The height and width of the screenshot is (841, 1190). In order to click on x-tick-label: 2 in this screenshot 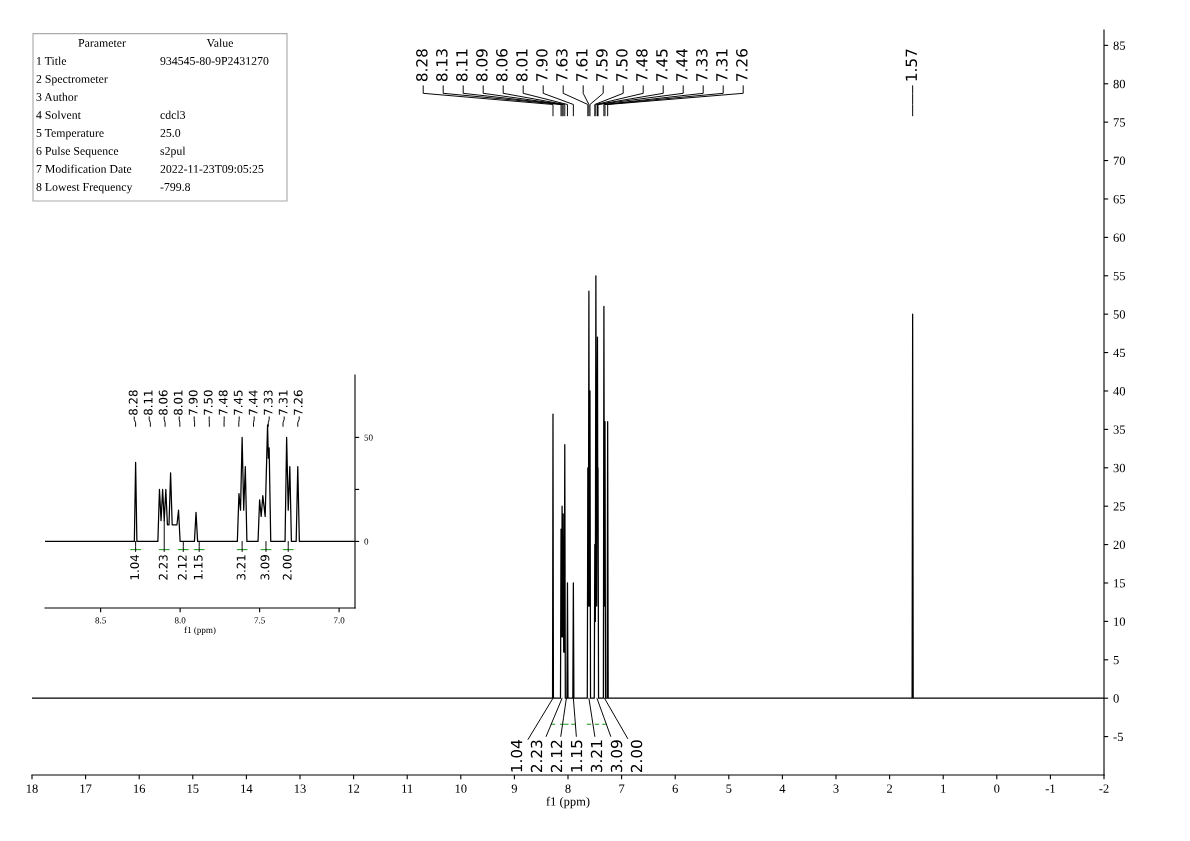, I will do `click(890, 788)`.